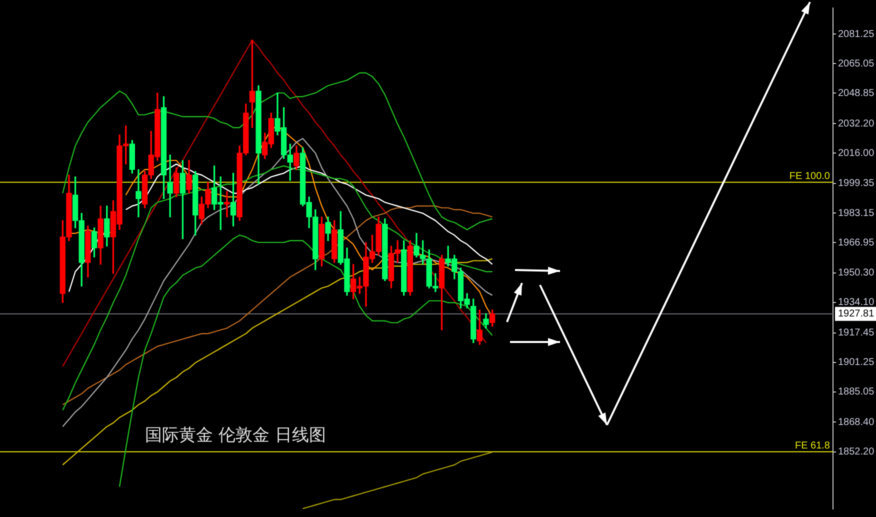 Image resolution: width=876 pixels, height=517 pixels. Describe the element at coordinates (809, 176) in the screenshot. I see `ref-line-label: FE 100.0` at that location.